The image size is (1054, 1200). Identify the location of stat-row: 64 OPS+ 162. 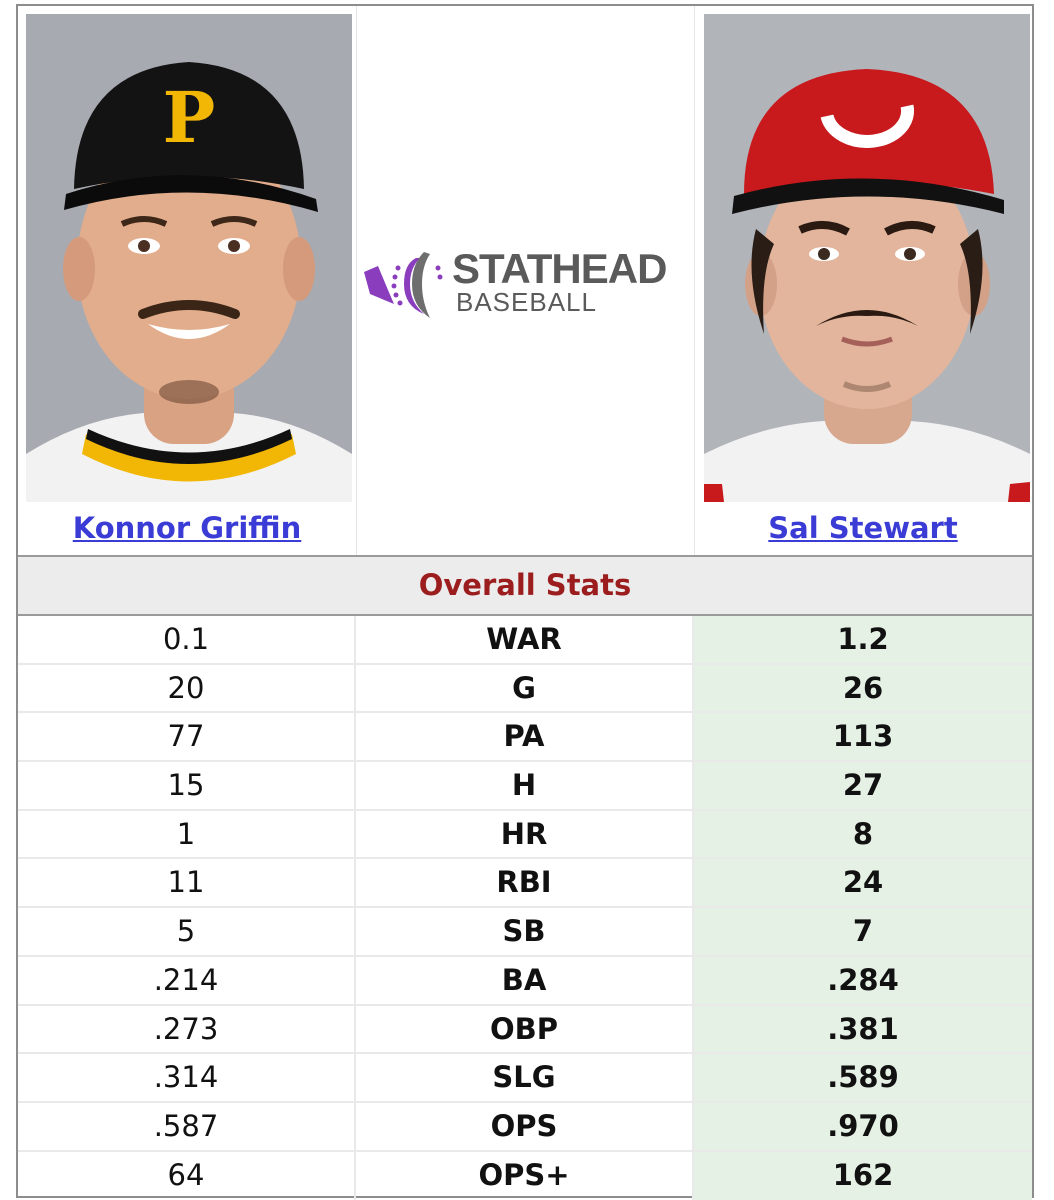
(525, 1175).